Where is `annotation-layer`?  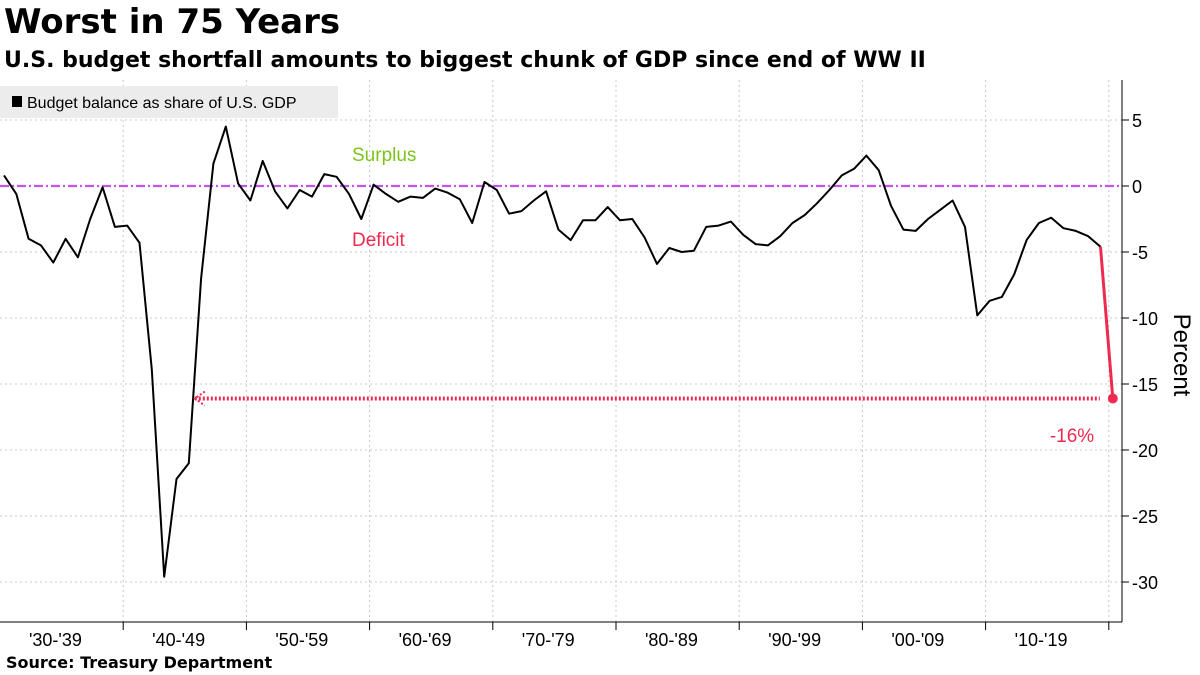 annotation-layer is located at coordinates (646, 398).